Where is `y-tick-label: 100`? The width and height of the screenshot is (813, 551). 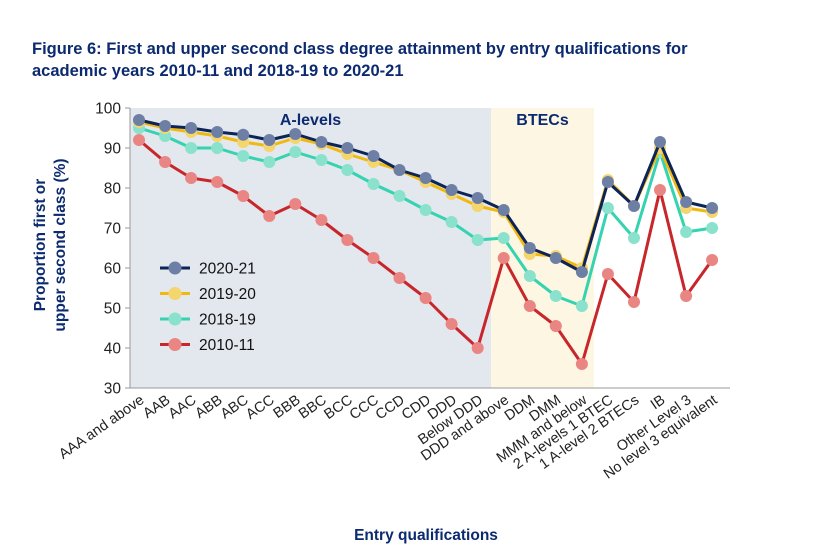 y-tick-label: 100 is located at coordinates (108, 109).